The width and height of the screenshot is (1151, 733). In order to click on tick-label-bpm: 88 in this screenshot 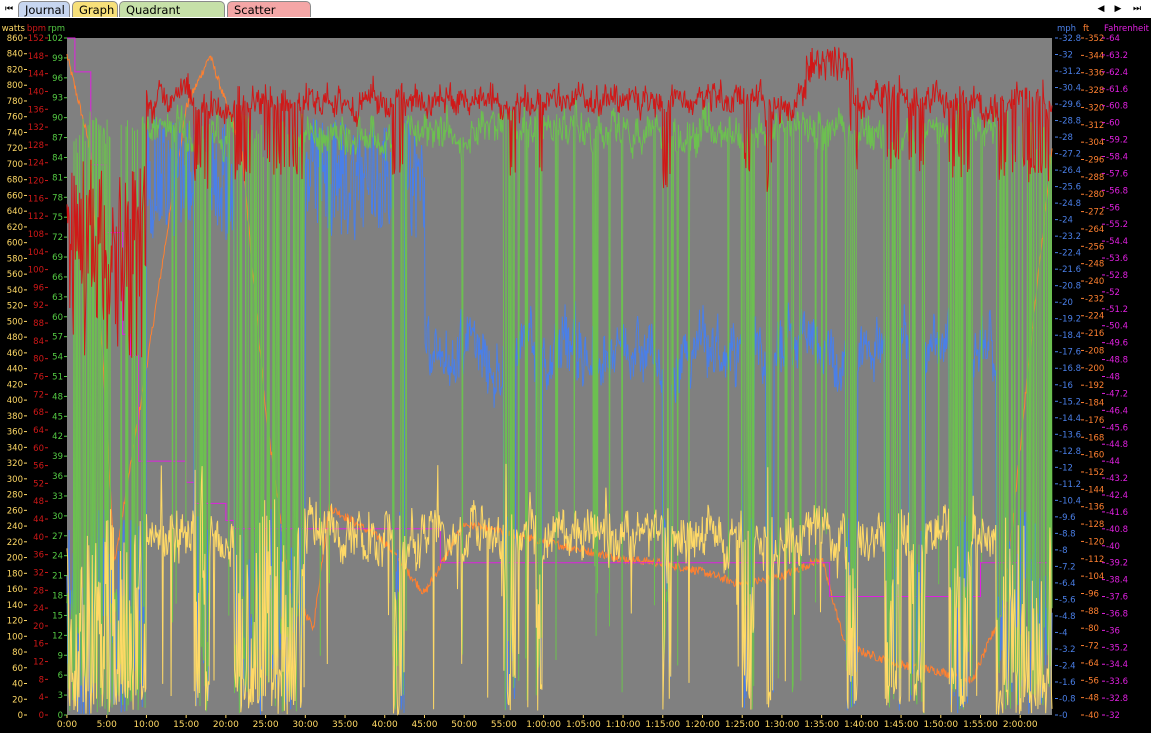, I will do `click(38, 324)`.